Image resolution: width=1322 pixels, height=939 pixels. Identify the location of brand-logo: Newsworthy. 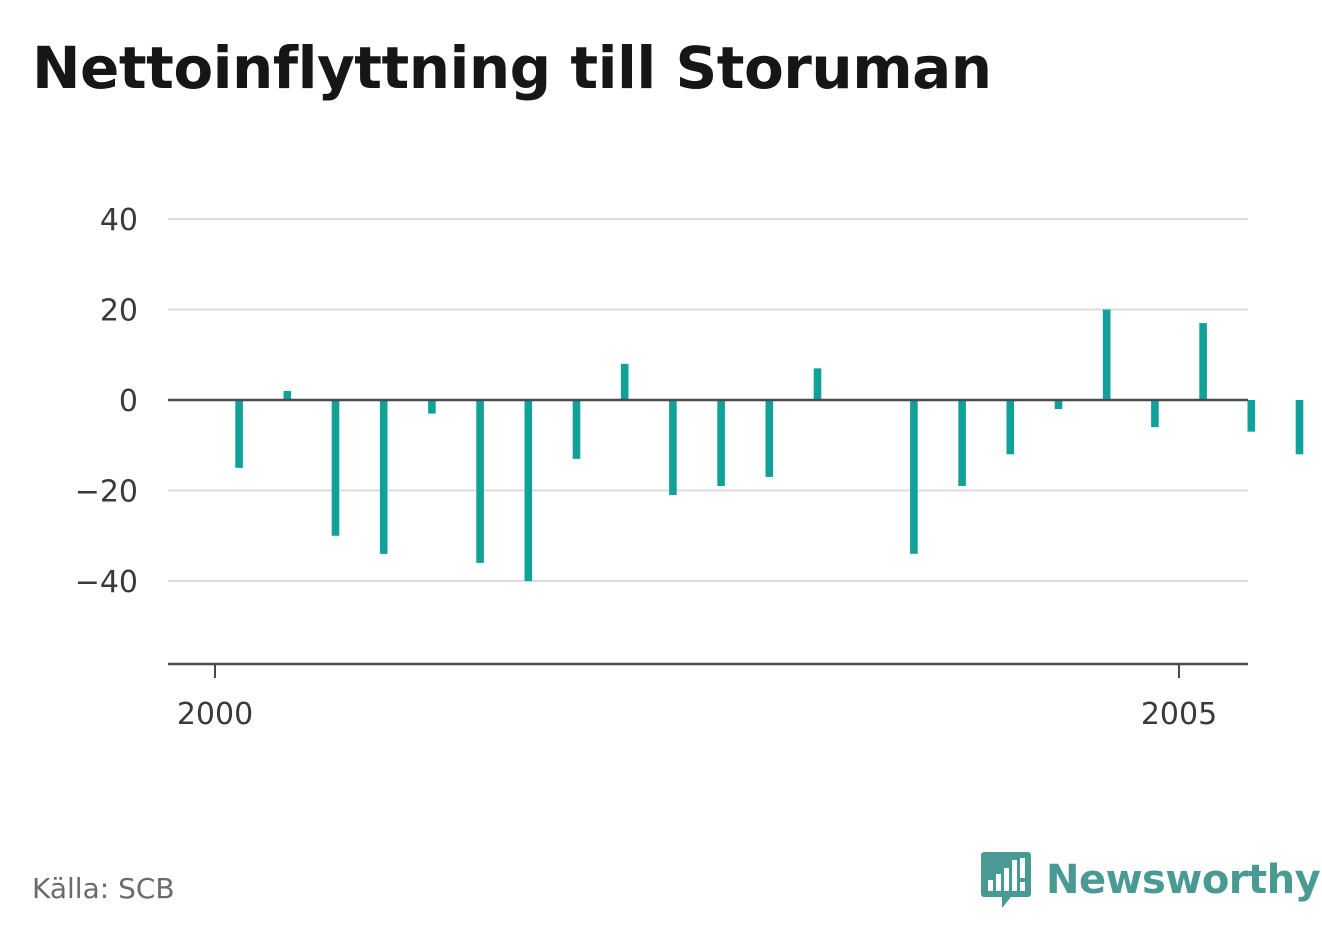
(1150, 880).